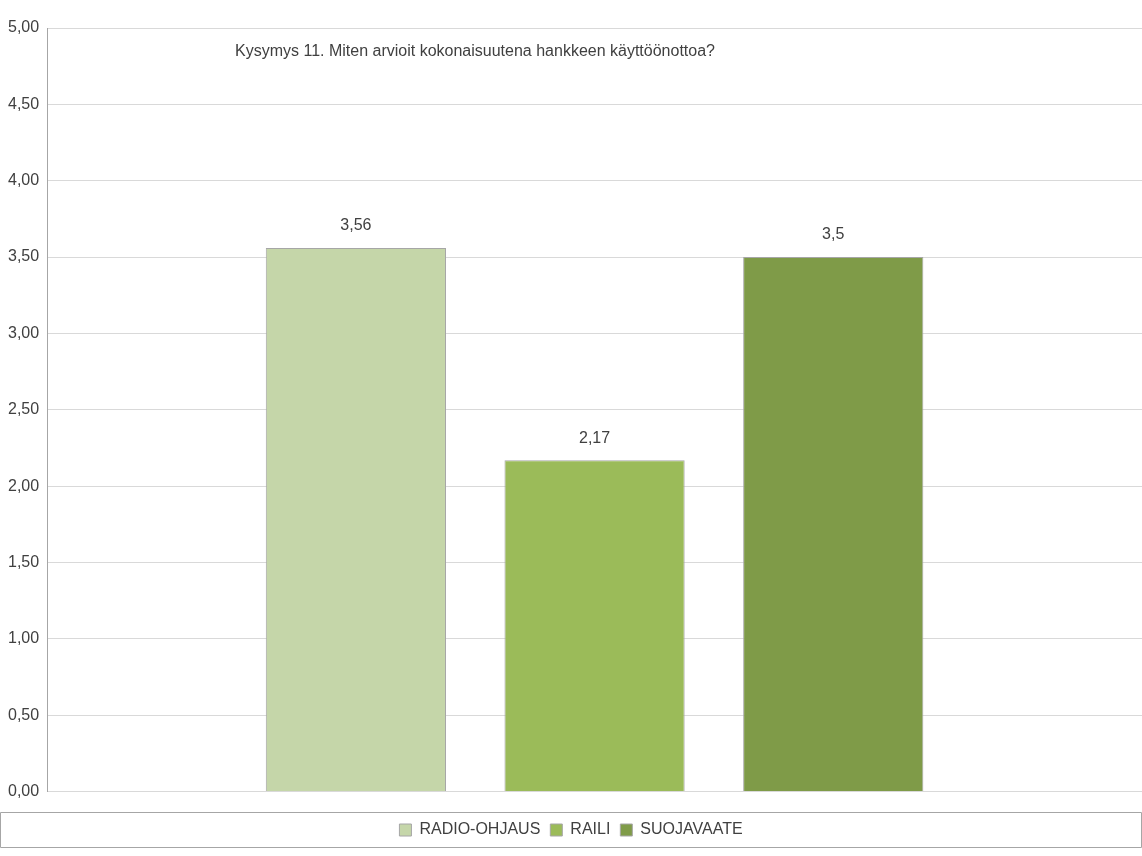 The height and width of the screenshot is (856, 1142). I want to click on text: Kysymys 11. Miten arvioit kokonaisuutena hankkeen käyttöönottoa?, so click(475, 51).